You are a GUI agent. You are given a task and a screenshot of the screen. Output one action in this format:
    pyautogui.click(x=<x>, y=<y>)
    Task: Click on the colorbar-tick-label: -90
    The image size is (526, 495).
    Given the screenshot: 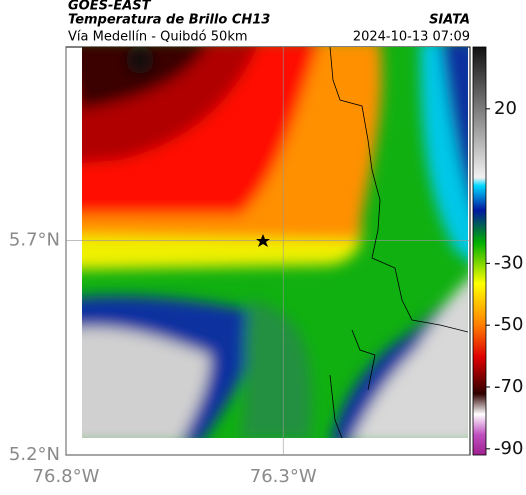 What is the action you would take?
    pyautogui.click(x=508, y=448)
    